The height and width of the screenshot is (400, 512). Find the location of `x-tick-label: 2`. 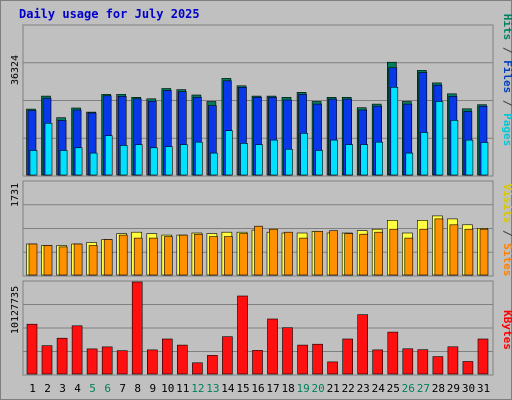

x-tick-label: 2 is located at coordinates (47, 388).